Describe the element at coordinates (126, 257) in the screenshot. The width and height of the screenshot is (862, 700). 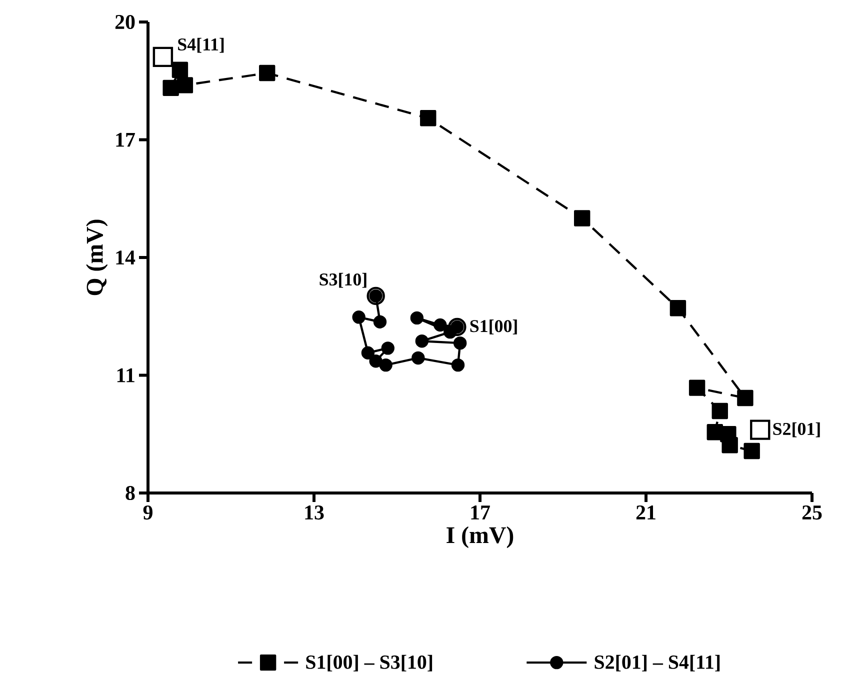
I see `y-tick-label: 14` at that location.